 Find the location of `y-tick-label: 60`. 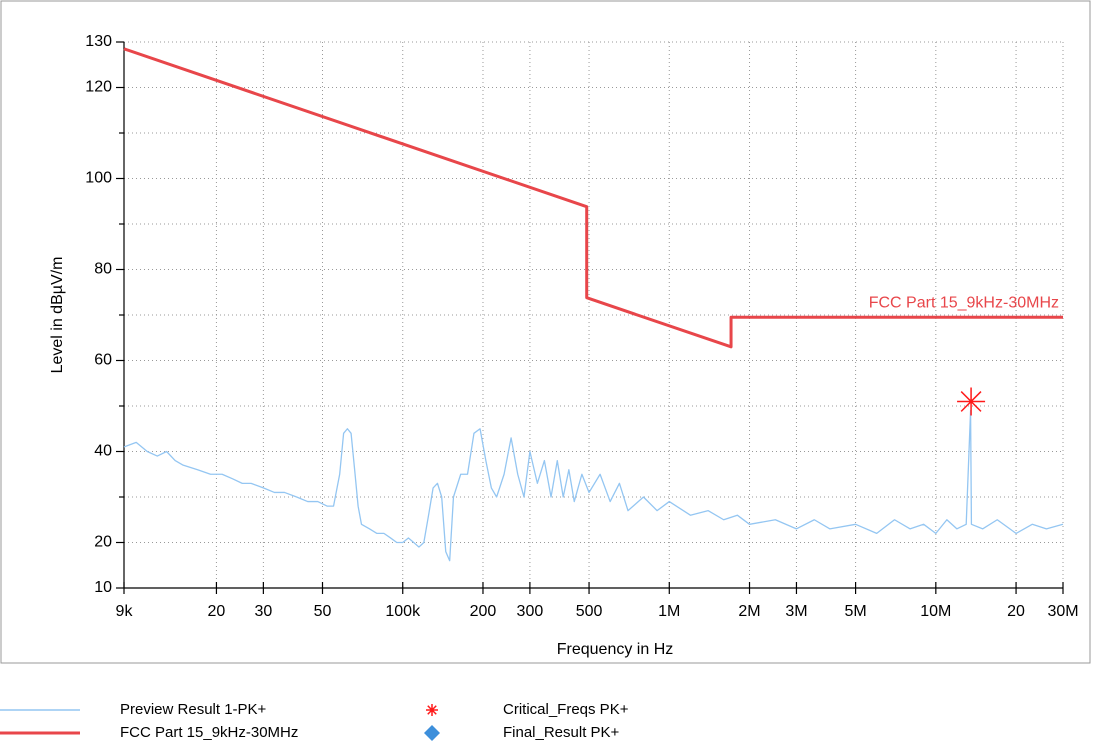

y-tick-label: 60 is located at coordinates (103, 360).